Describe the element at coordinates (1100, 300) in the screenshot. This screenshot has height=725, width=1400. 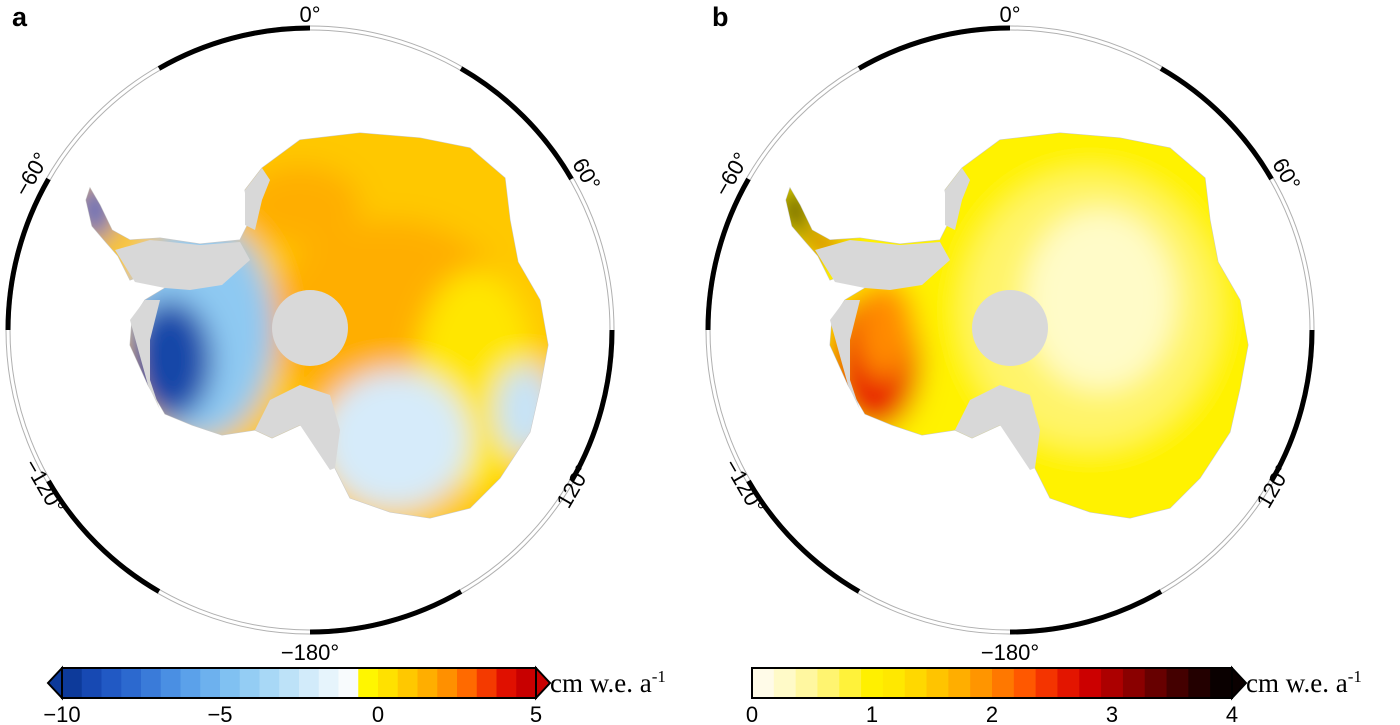
I see `field-pale-interior` at that location.